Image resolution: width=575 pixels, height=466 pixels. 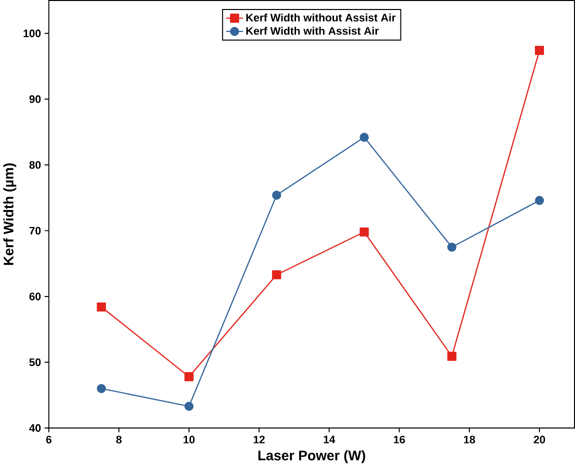 What do you see at coordinates (321, 17) in the screenshot?
I see `legend-label: Kerf Width without Assist Air` at bounding box center [321, 17].